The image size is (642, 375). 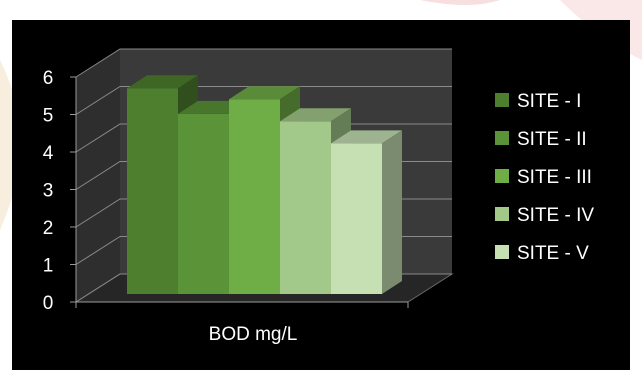 I want to click on y-tick-label: 3, so click(x=48, y=191).